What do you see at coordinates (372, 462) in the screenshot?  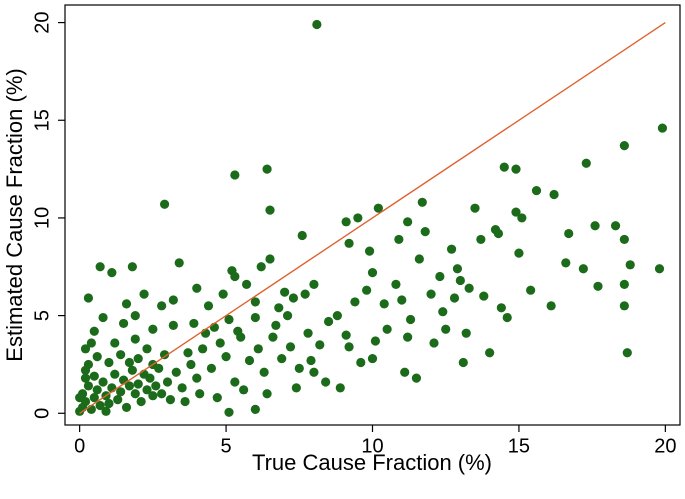 I see `x-axis-title: True Cause Fraction (%)` at bounding box center [372, 462].